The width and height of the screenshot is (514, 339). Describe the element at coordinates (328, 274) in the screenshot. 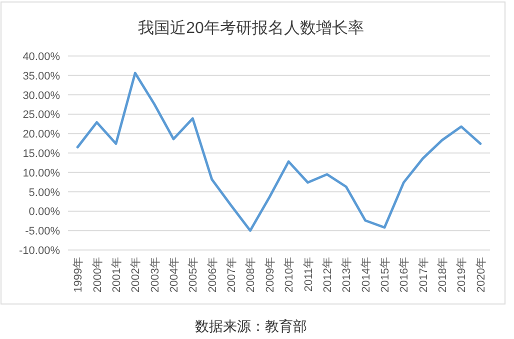

I see `x-tick-label: 2012年` at that location.